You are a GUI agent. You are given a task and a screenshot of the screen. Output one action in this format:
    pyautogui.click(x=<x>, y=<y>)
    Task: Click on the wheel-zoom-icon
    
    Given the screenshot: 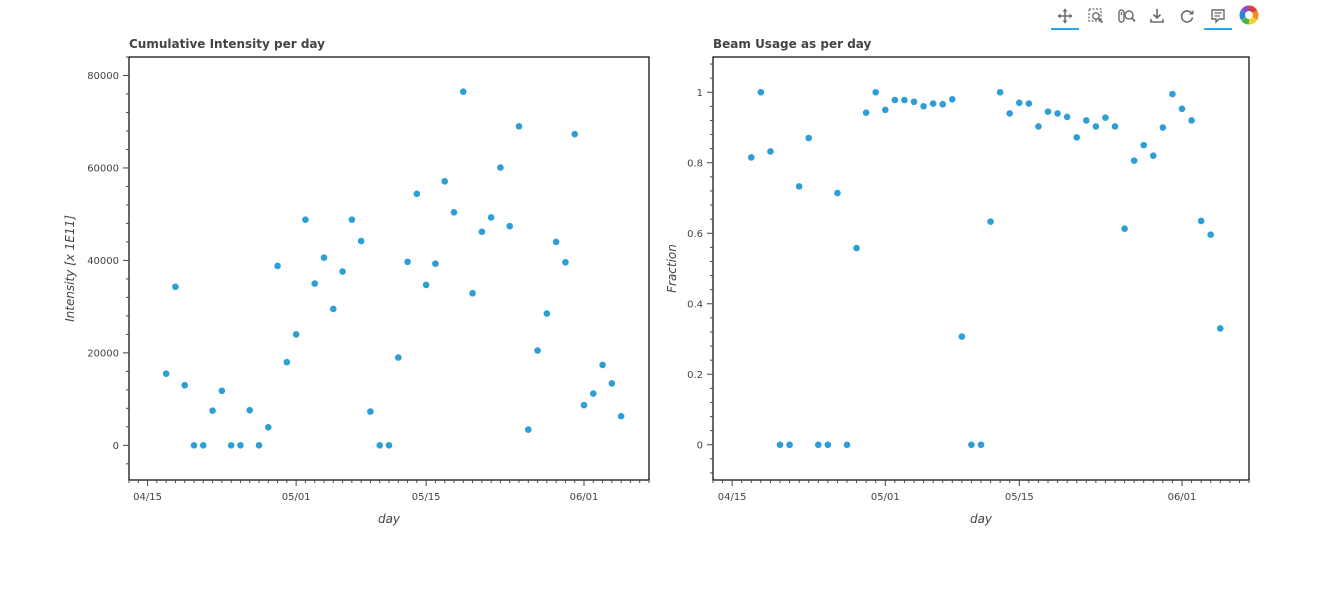 What is the action you would take?
    pyautogui.click(x=1127, y=16)
    